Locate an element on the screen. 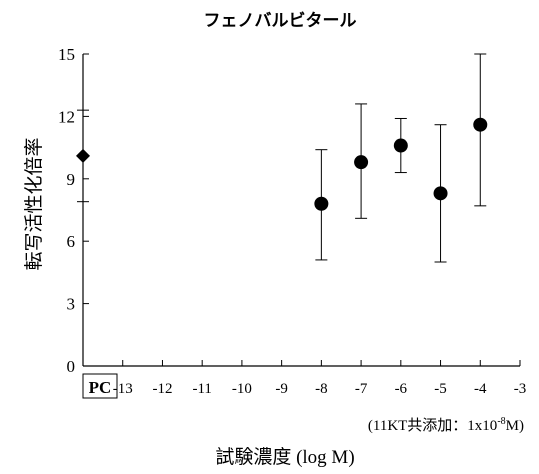  pc-label: PC is located at coordinates (100, 387).